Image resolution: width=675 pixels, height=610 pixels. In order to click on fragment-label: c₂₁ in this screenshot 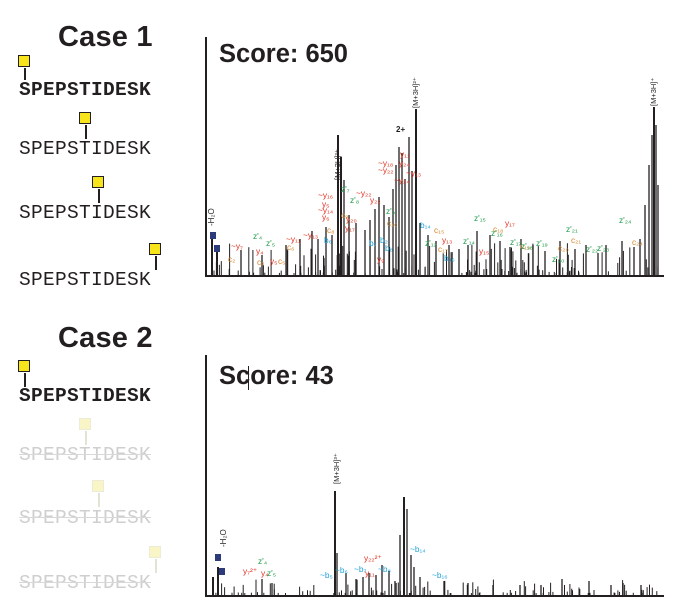, I will do `click(576, 240)`.